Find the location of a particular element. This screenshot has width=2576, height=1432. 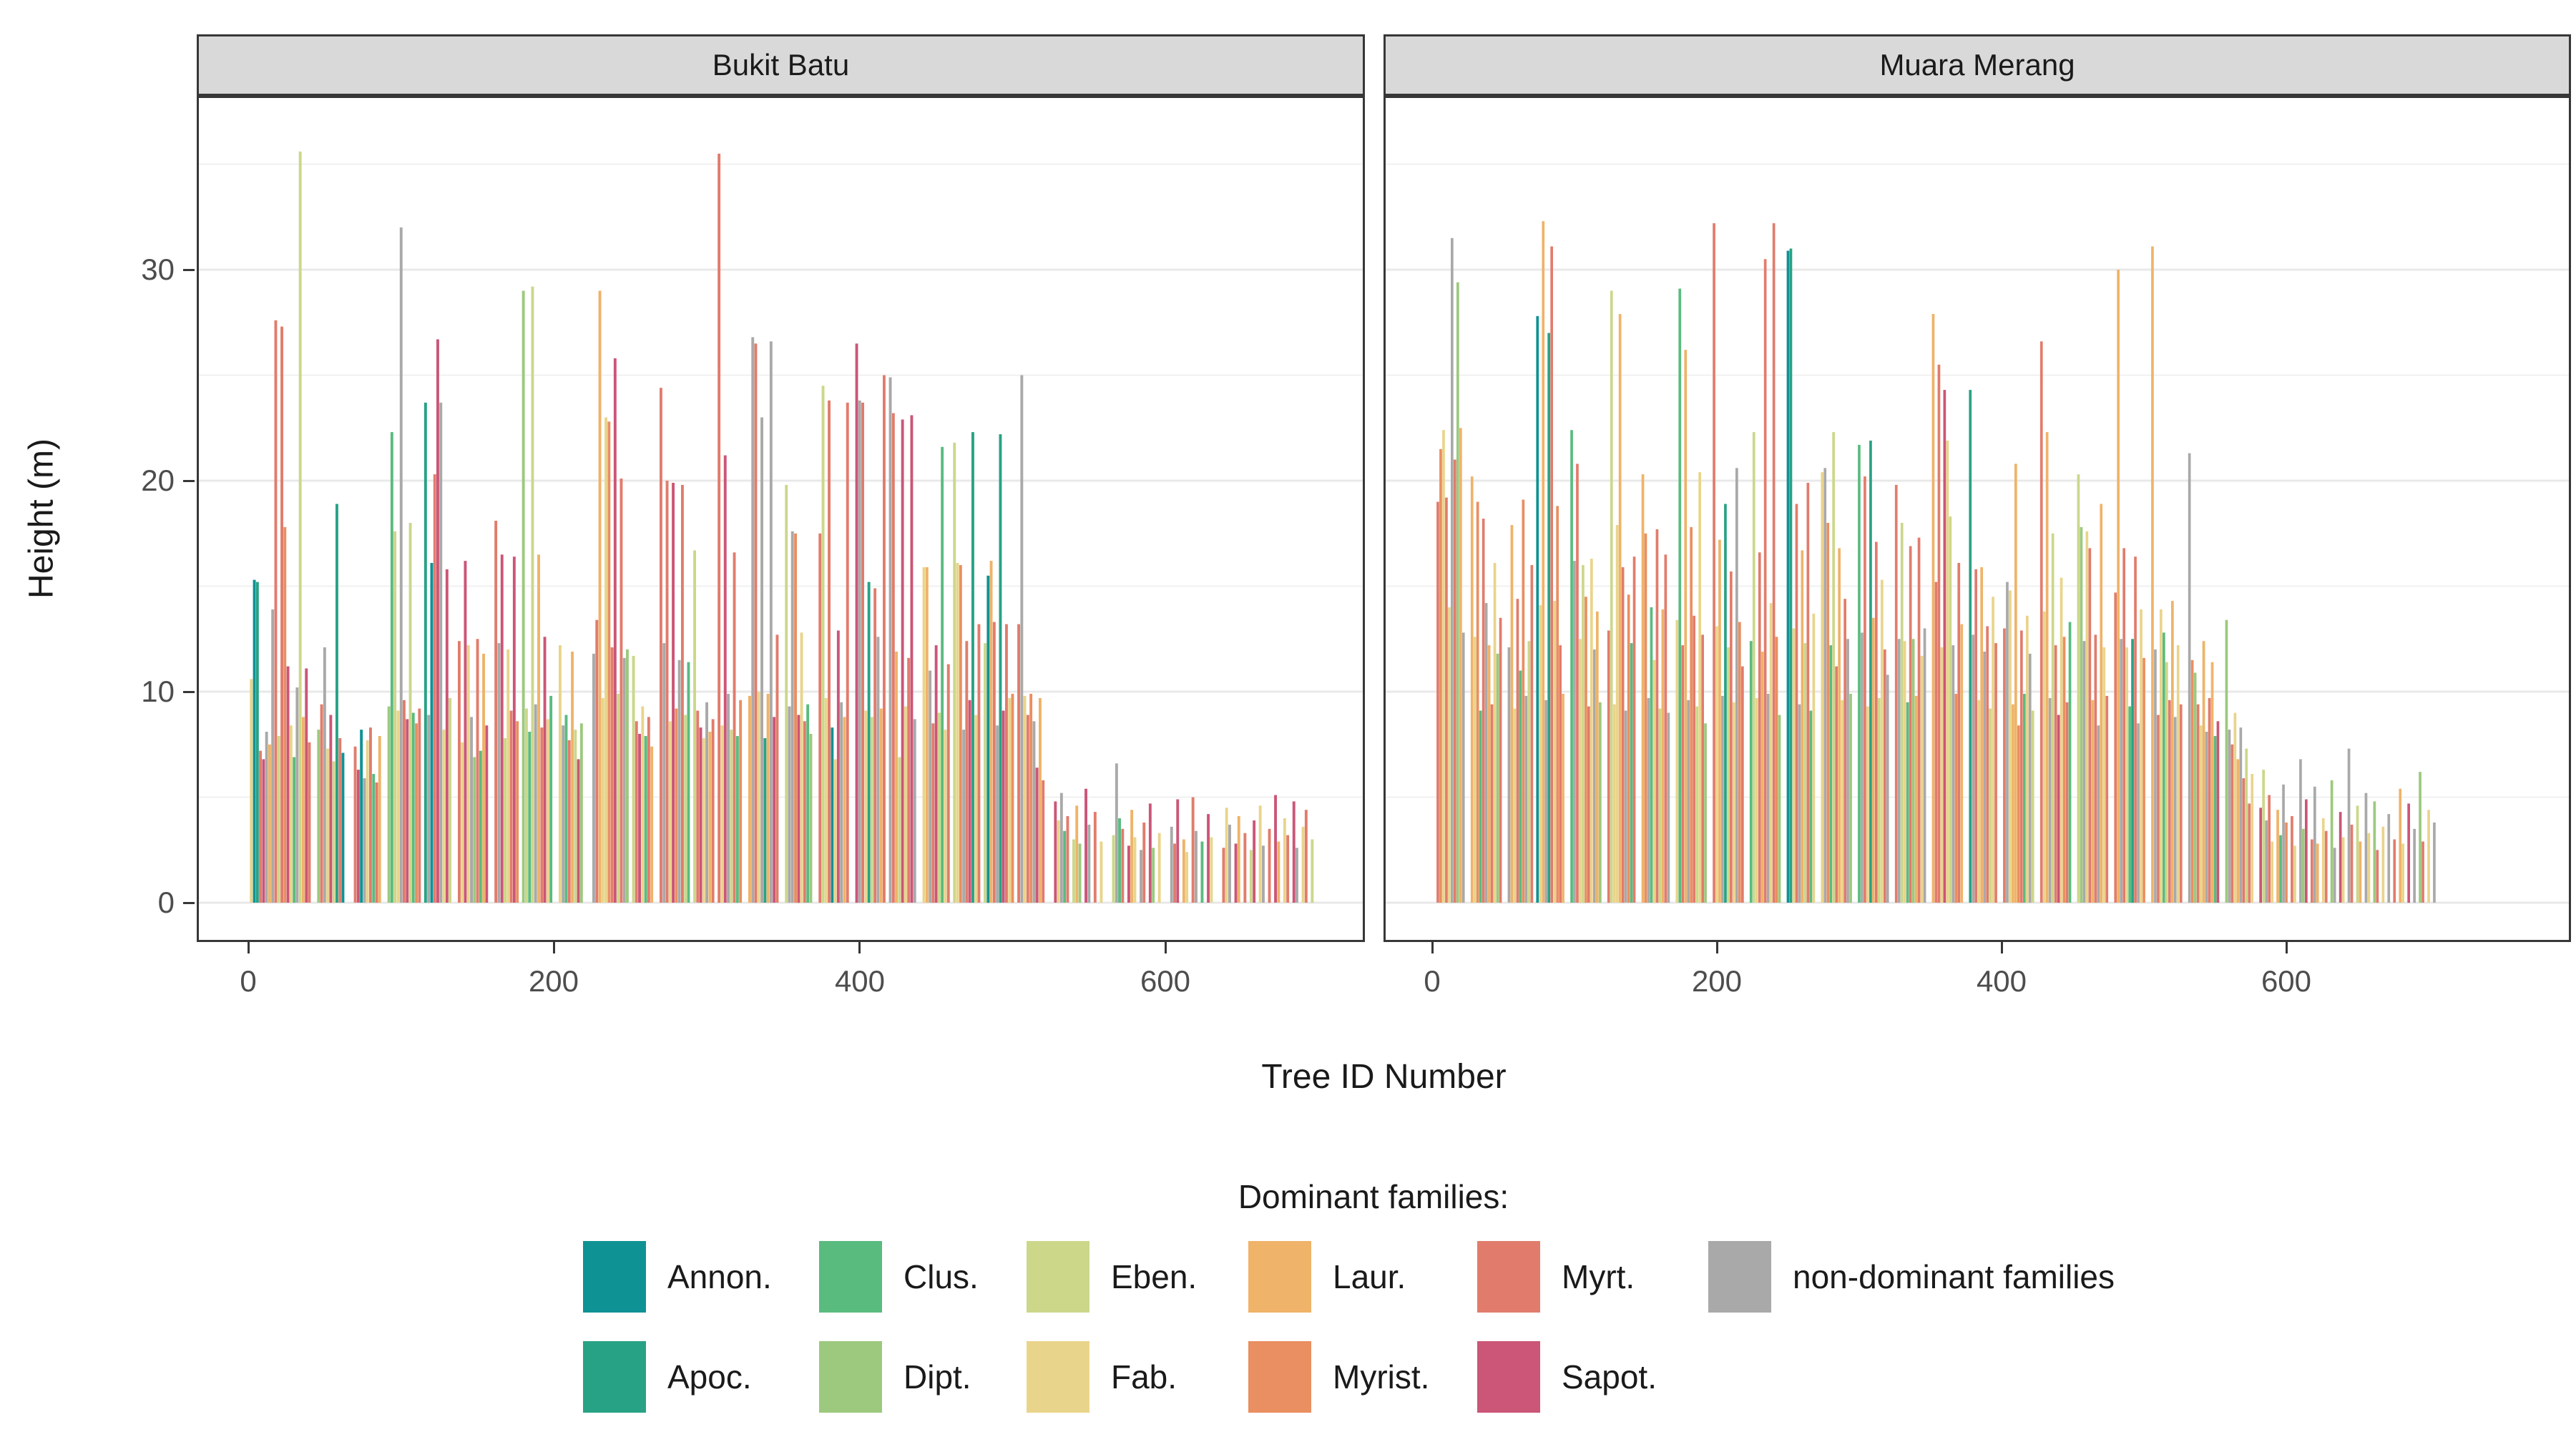

legend-key-swatch is located at coordinates (1509, 1277).